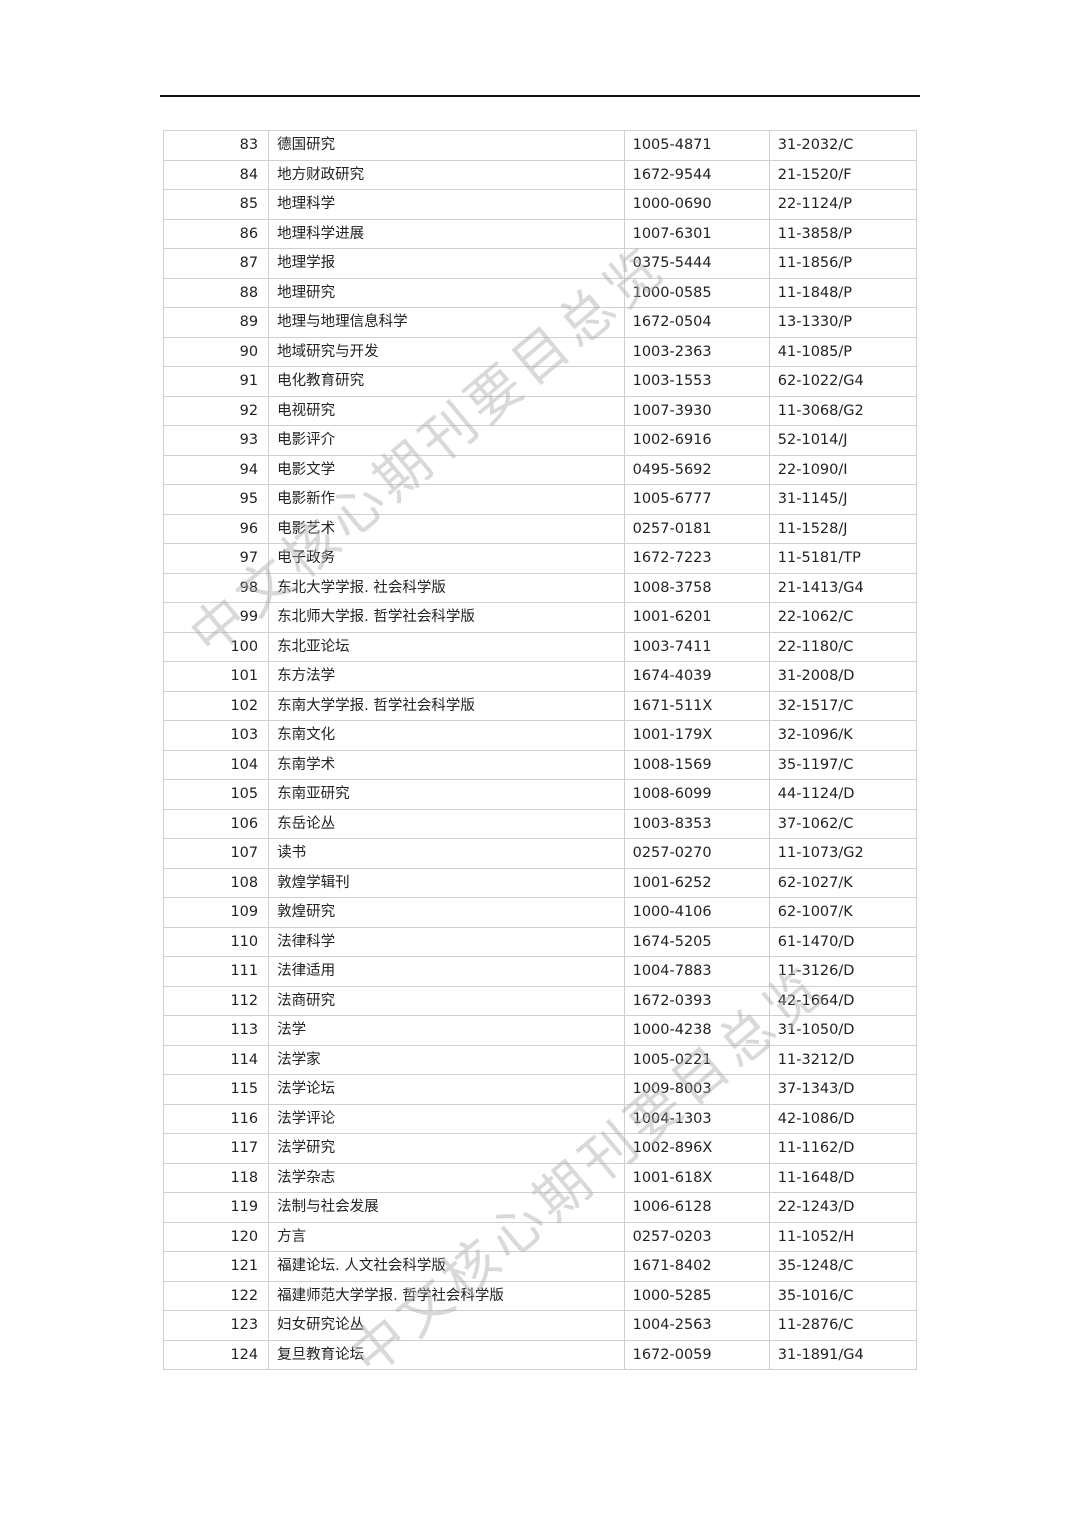  I want to click on issn: 1003-7411, so click(696, 646).